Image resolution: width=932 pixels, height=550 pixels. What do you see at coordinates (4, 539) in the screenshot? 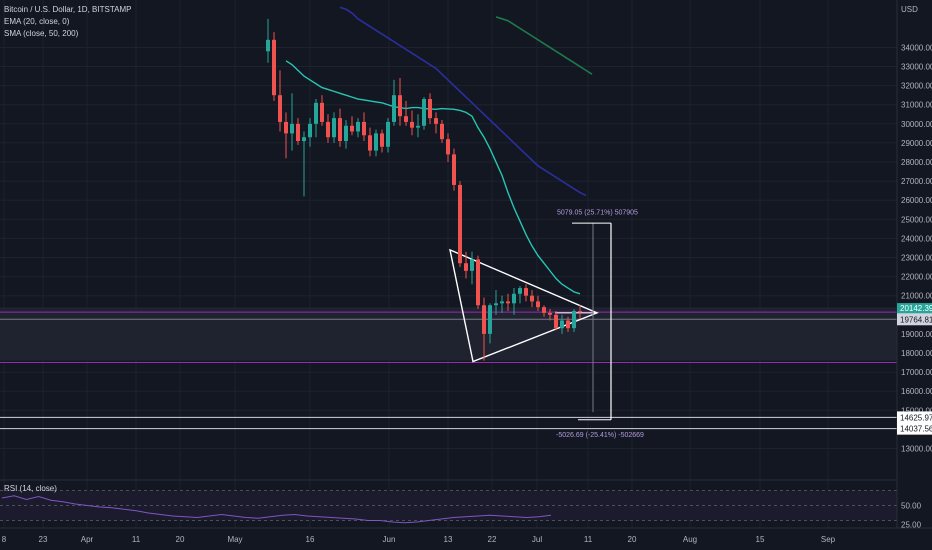
I see `x-tick-label: 8` at bounding box center [4, 539].